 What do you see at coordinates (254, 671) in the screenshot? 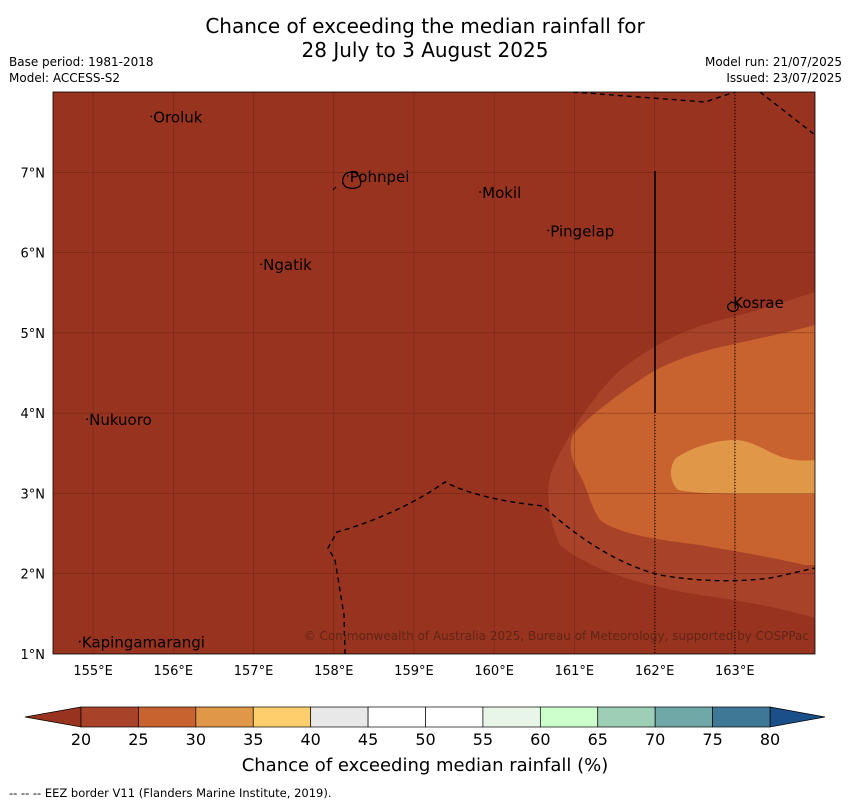
I see `lon-tick-label: 157°E` at bounding box center [254, 671].